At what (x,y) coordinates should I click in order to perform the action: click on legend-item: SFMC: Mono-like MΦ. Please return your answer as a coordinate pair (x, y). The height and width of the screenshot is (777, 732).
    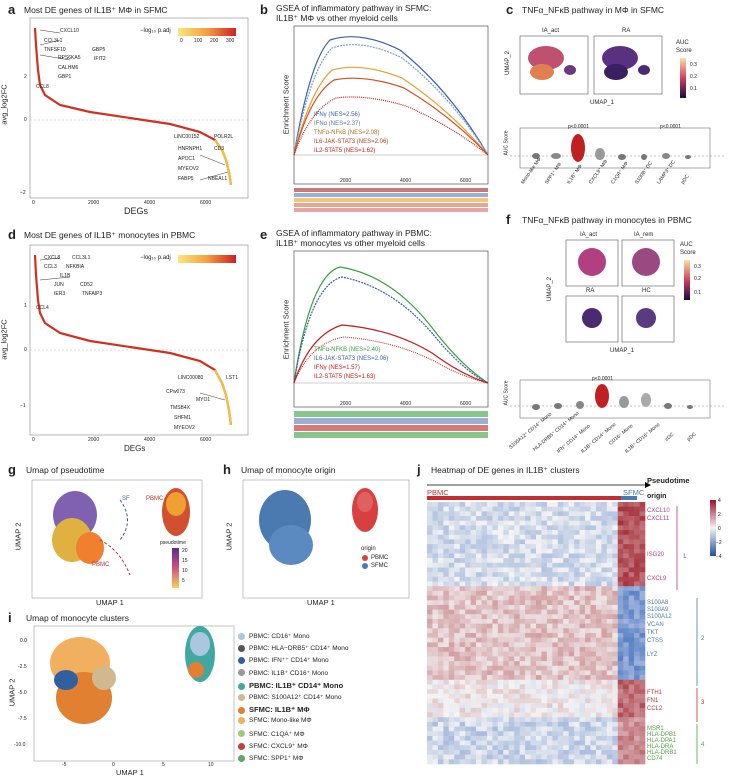
    Looking at the image, I should click on (275, 722).